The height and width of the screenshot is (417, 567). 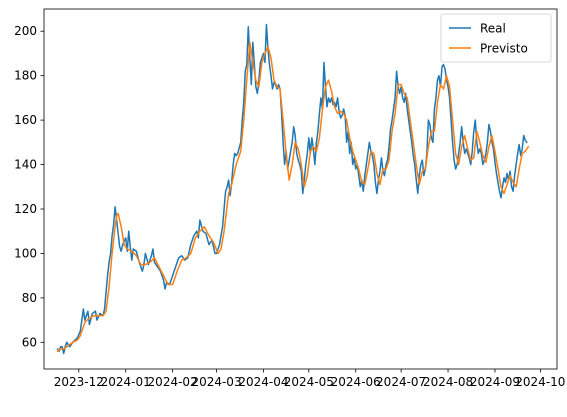 I want to click on legend: Real Previsto, so click(x=496, y=38).